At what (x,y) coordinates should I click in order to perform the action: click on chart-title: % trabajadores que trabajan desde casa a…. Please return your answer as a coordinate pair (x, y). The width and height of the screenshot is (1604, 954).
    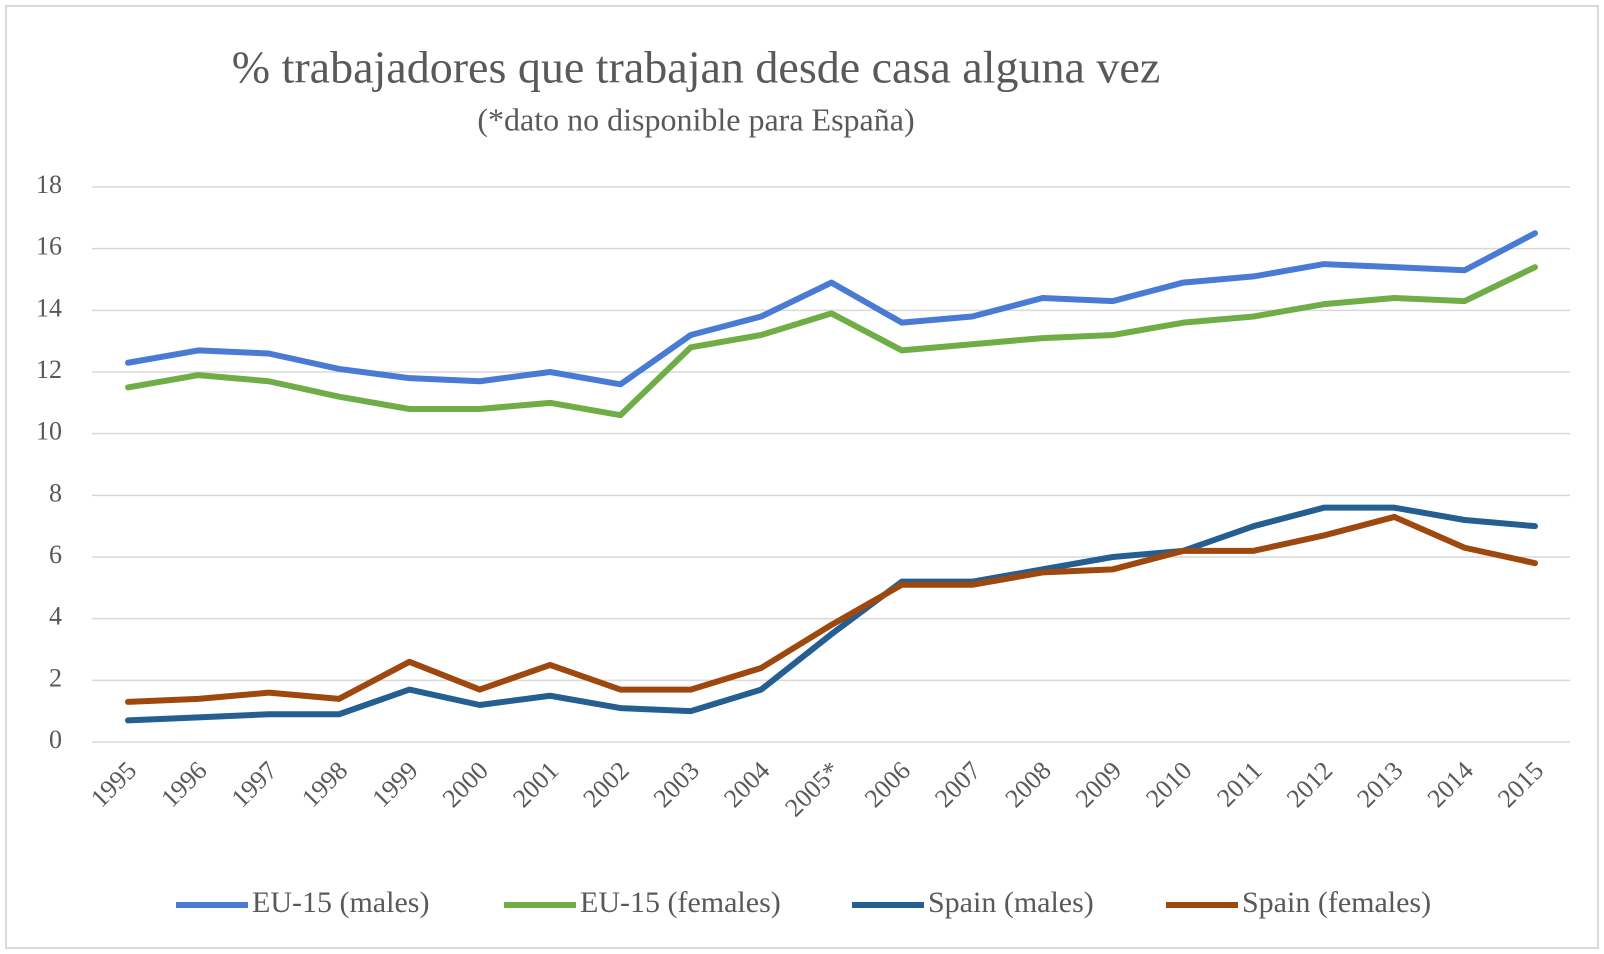
    Looking at the image, I should click on (696, 67).